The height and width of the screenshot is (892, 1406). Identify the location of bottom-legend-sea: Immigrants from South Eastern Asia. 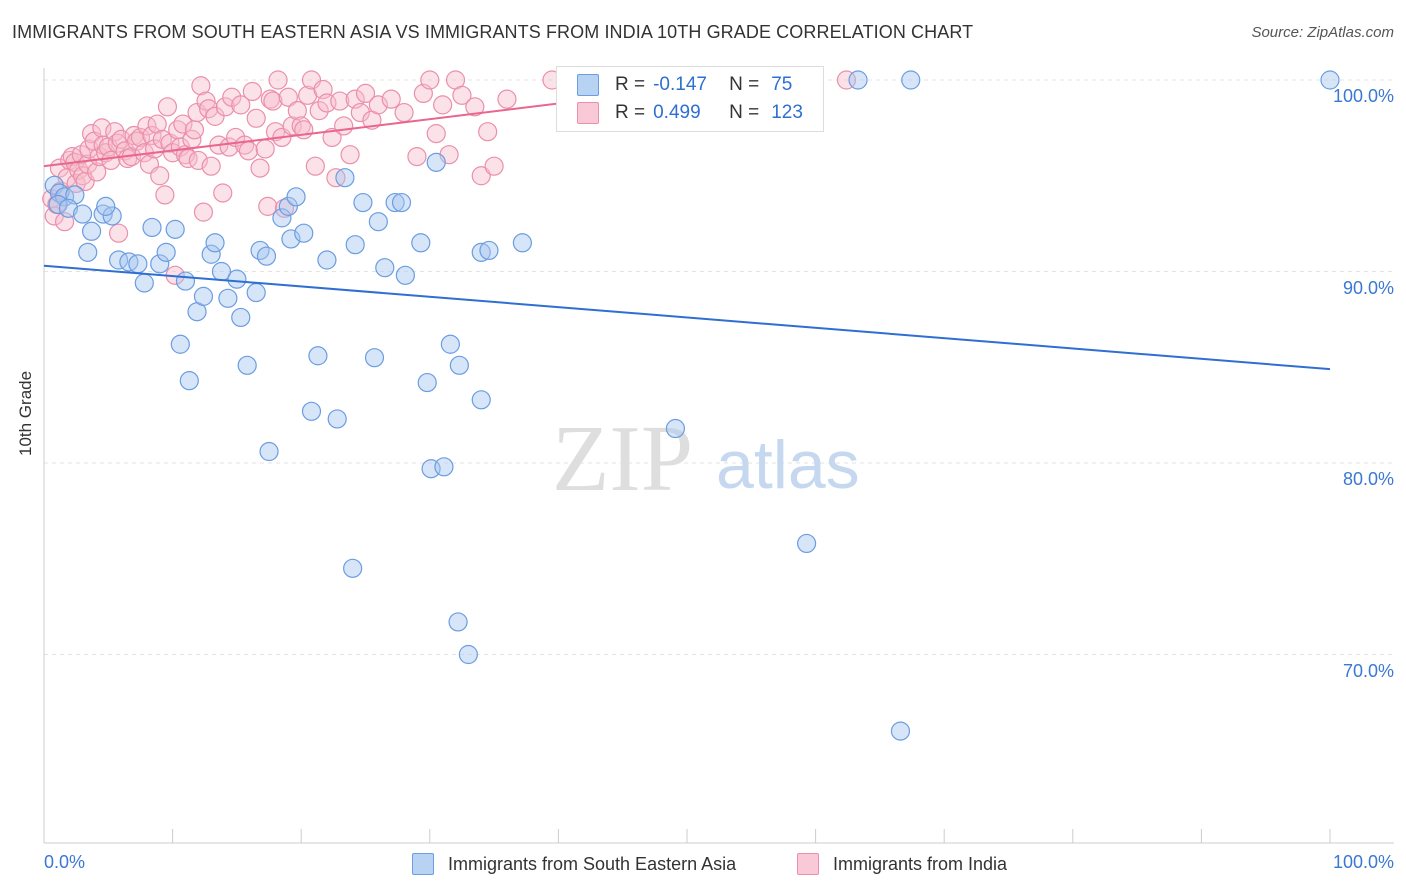
(574, 864).